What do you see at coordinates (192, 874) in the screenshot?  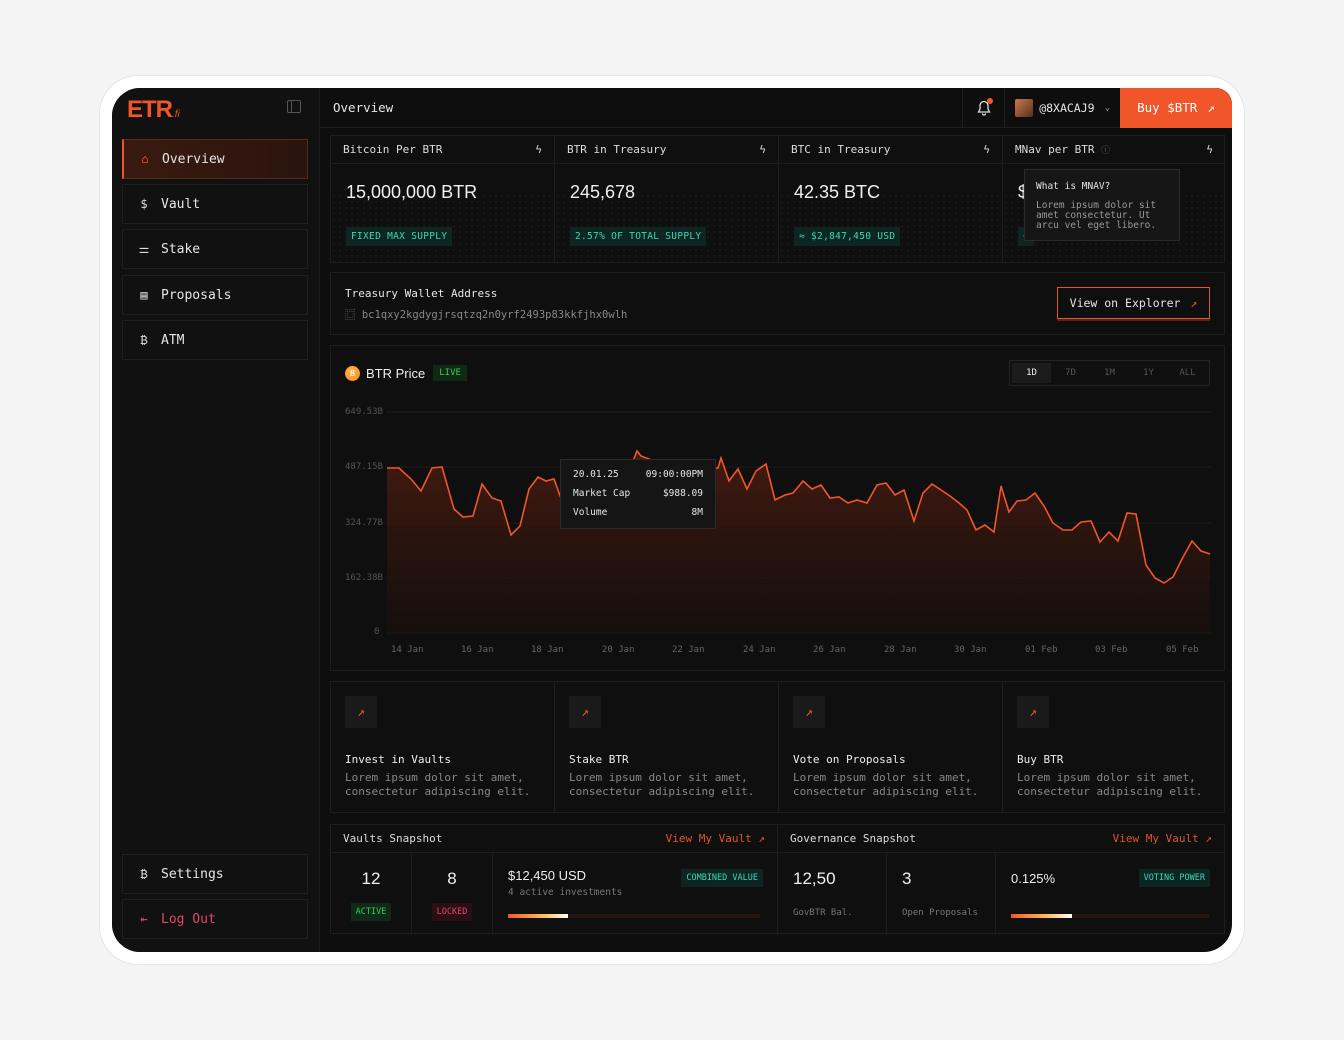 I see `nav-label: Settings` at bounding box center [192, 874].